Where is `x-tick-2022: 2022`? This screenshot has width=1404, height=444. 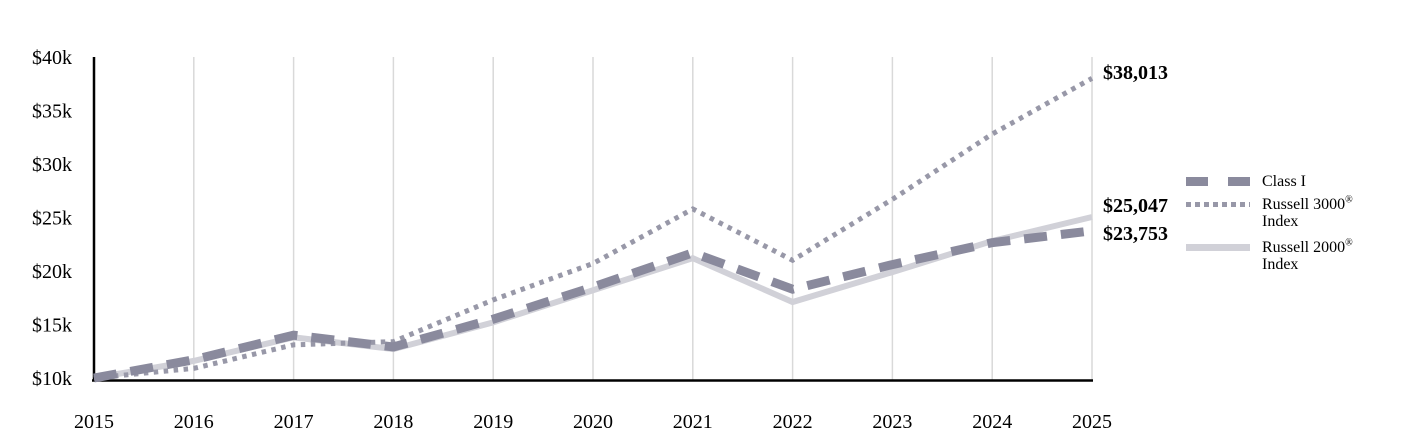 x-tick-2022: 2022 is located at coordinates (793, 422).